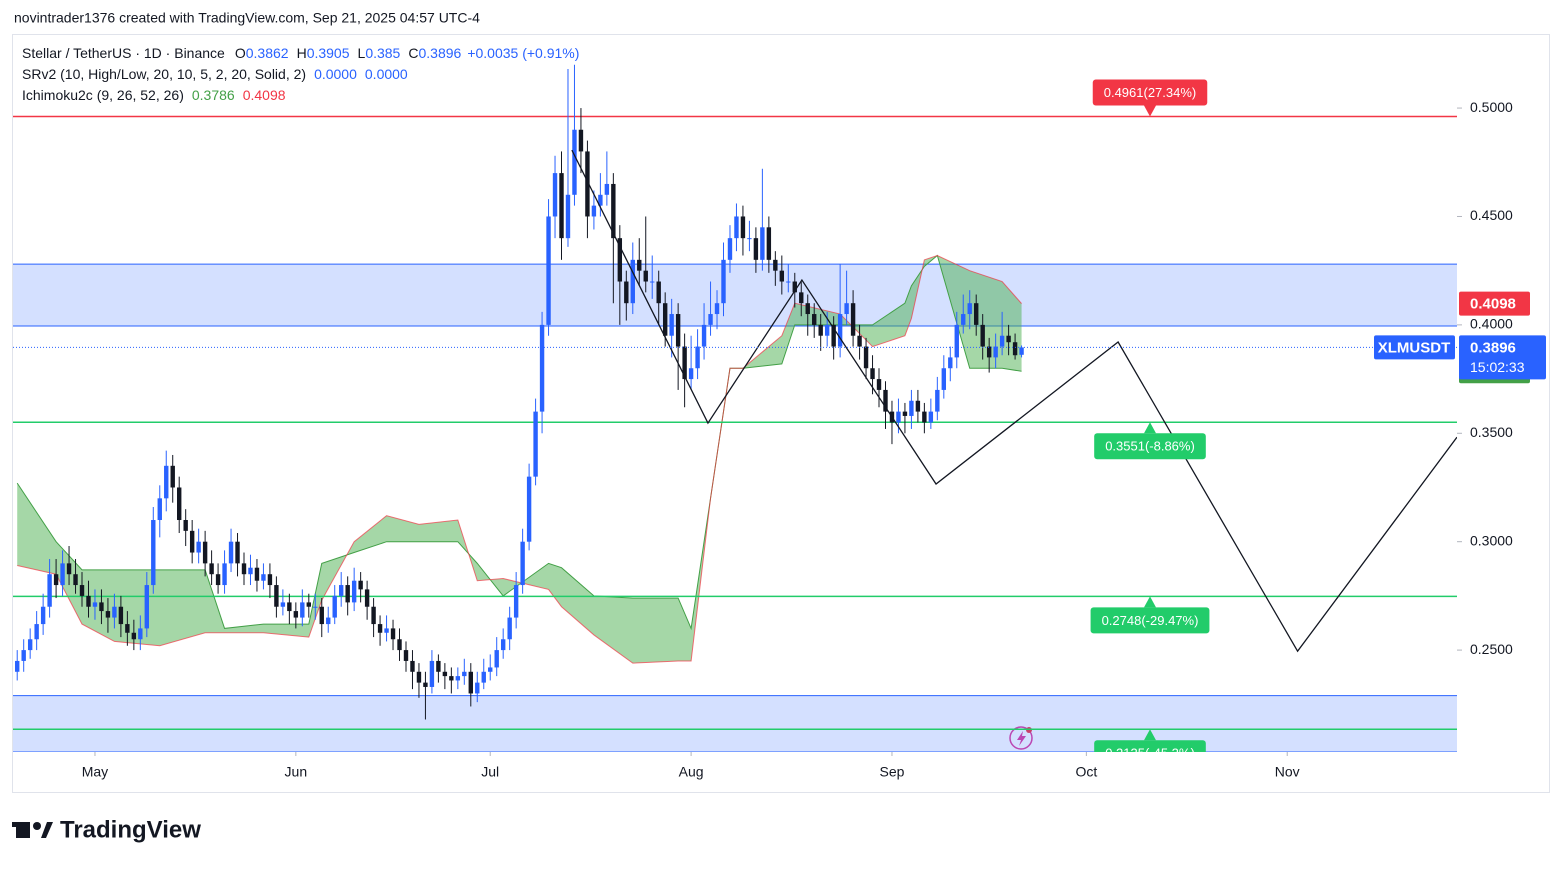 The height and width of the screenshot is (873, 1563). Describe the element at coordinates (490, 772) in the screenshot. I see `x-tick-label: Jul` at that location.